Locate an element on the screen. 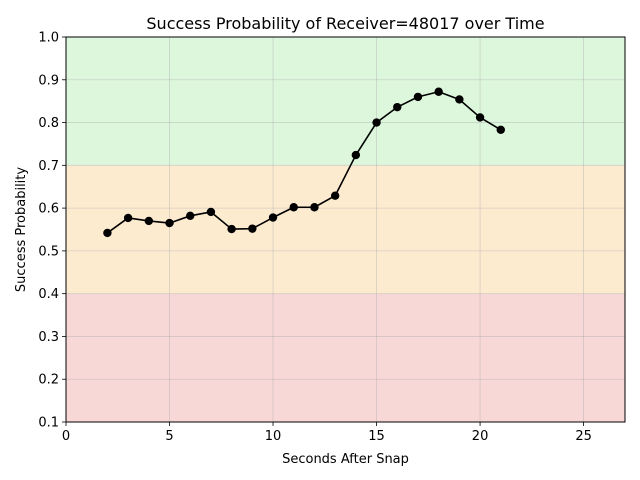 The image size is (640, 480). x-tick-label: 15 is located at coordinates (376, 436).